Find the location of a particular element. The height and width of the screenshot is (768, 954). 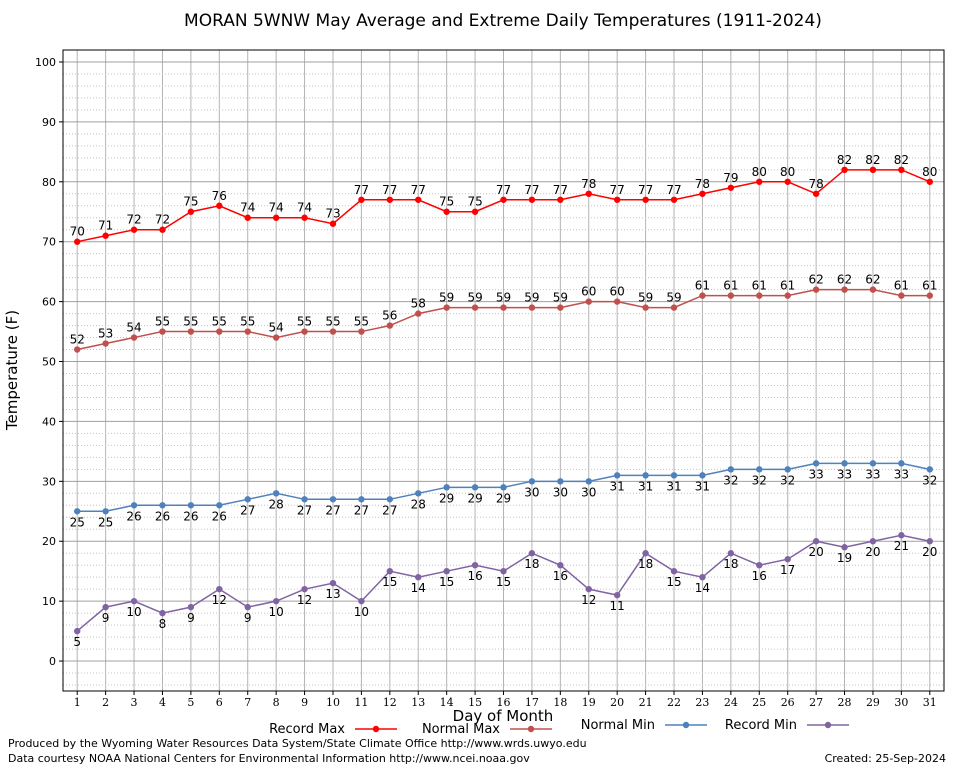

x-tick-label: 24 is located at coordinates (731, 702).